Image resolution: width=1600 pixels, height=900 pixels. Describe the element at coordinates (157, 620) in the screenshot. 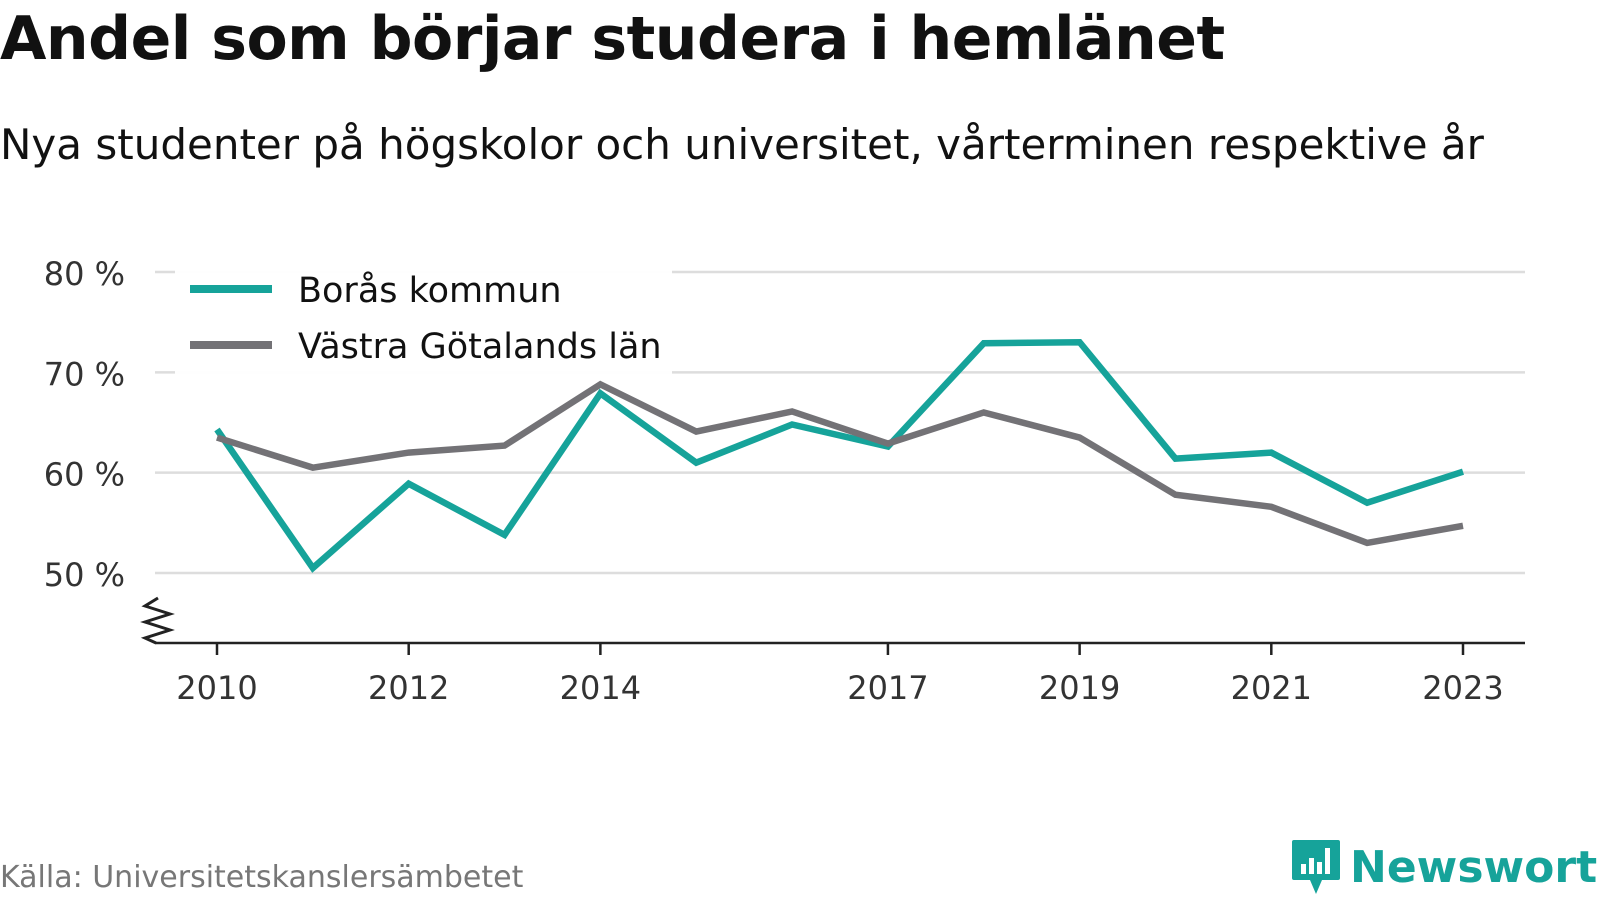

I see `axis-break-icon` at that location.